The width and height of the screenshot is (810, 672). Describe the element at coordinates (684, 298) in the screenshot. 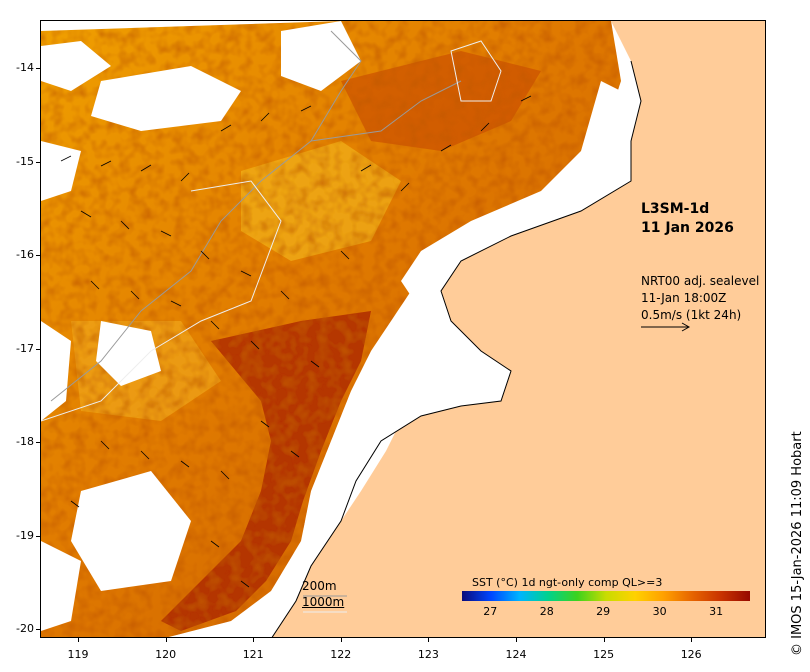

I see `vector-legend-time: 11-Jan 18:00Z` at that location.